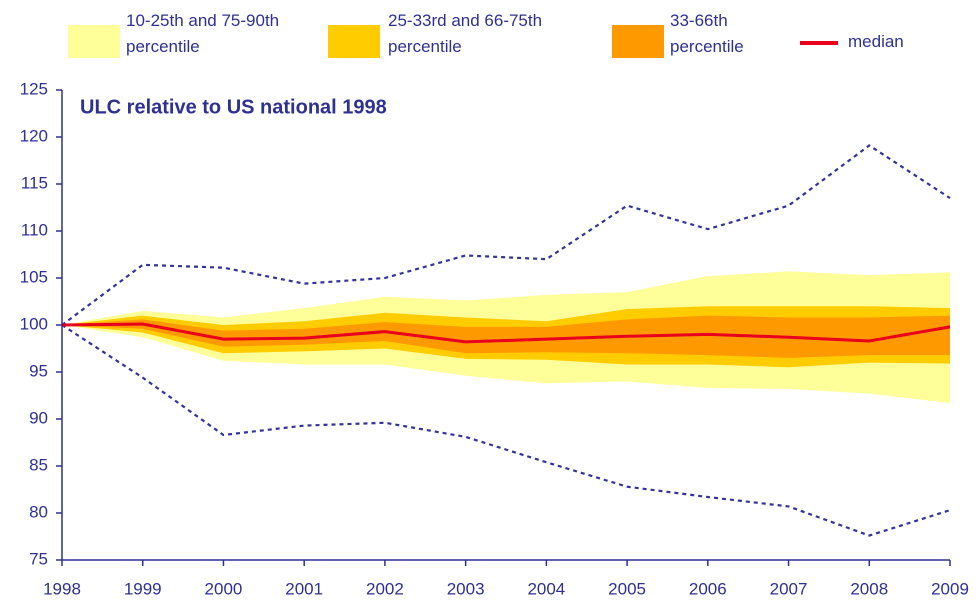 This screenshot has height=606, width=979. I want to click on x-tick-label: 2001, so click(304, 588).